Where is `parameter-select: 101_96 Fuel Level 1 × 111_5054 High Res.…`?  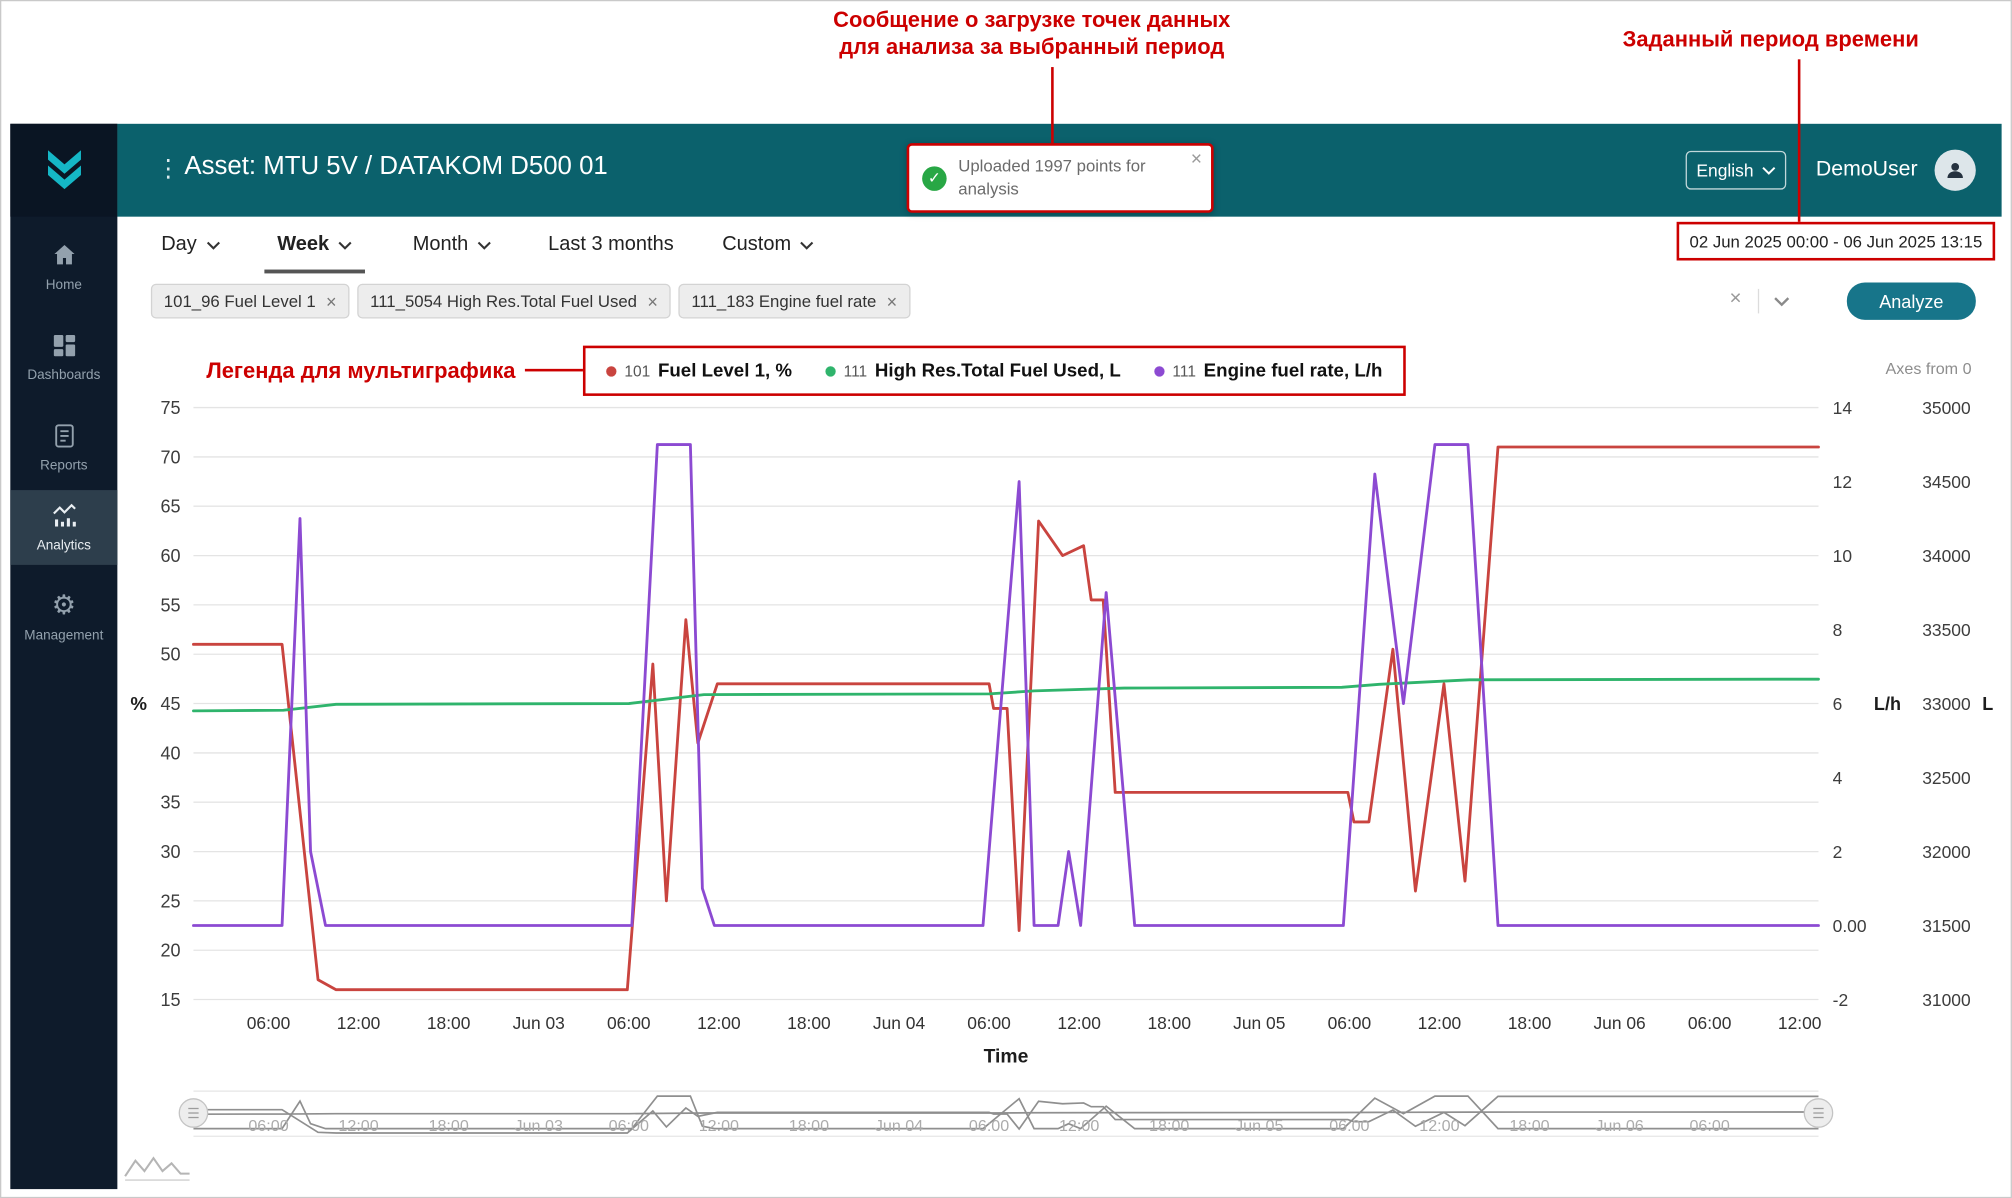 parameter-select: 101_96 Fuel Level 1 × 111_5054 High Res.… is located at coordinates (1059, 301).